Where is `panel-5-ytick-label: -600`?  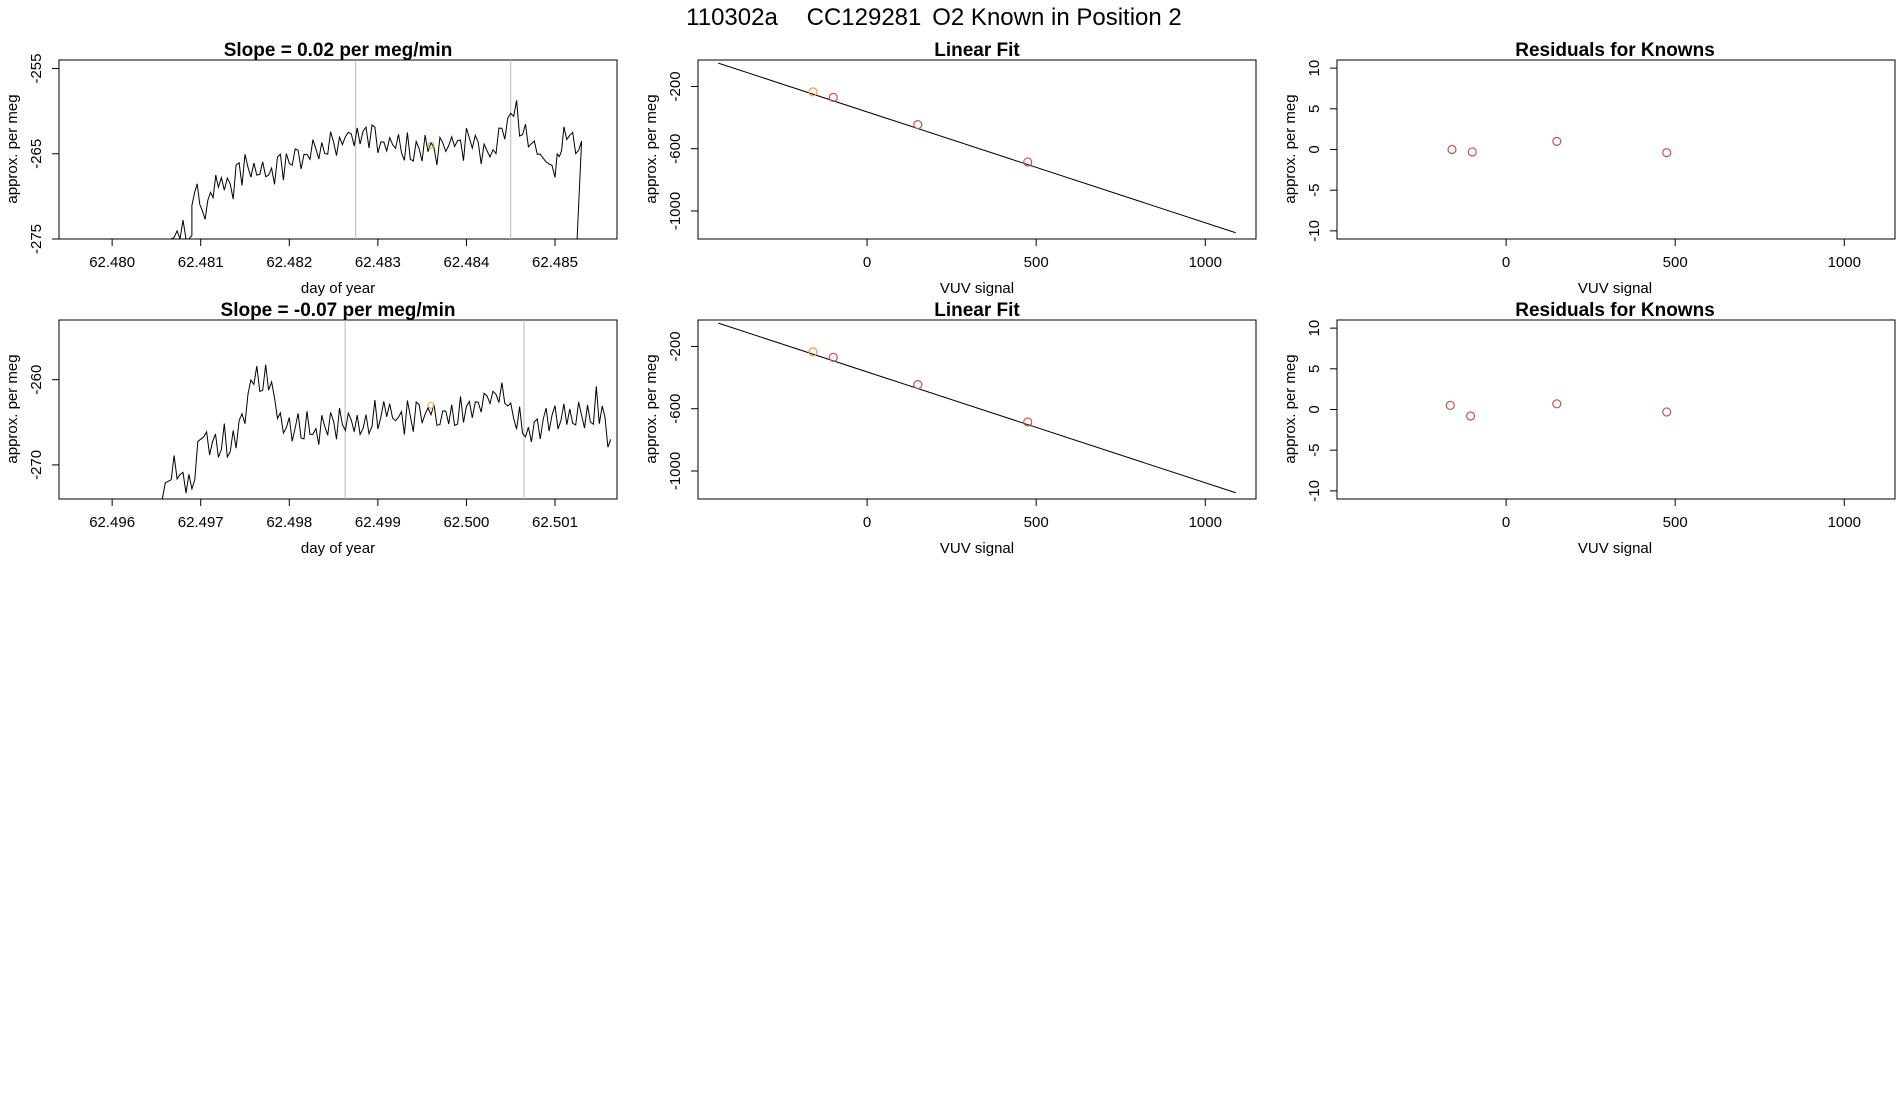 panel-5-ytick-label: -600 is located at coordinates (675, 409).